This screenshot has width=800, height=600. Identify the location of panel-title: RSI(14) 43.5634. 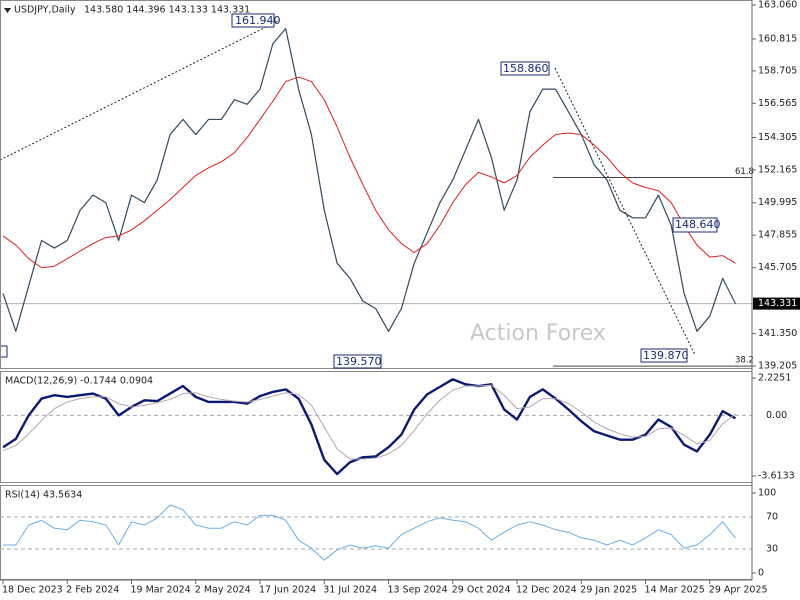
(43, 495).